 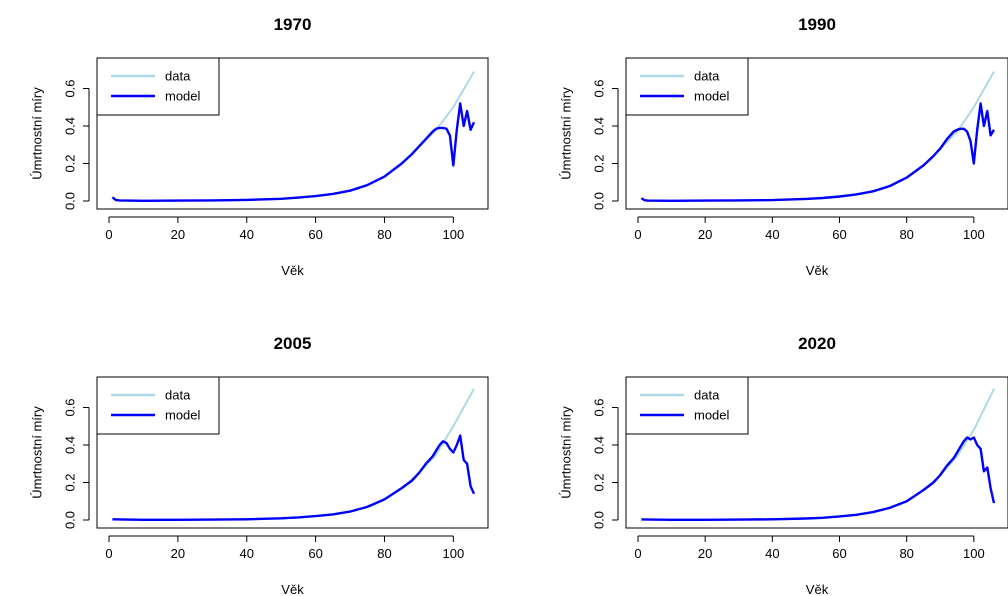 What do you see at coordinates (817, 343) in the screenshot?
I see `chart-title: 2020` at bounding box center [817, 343].